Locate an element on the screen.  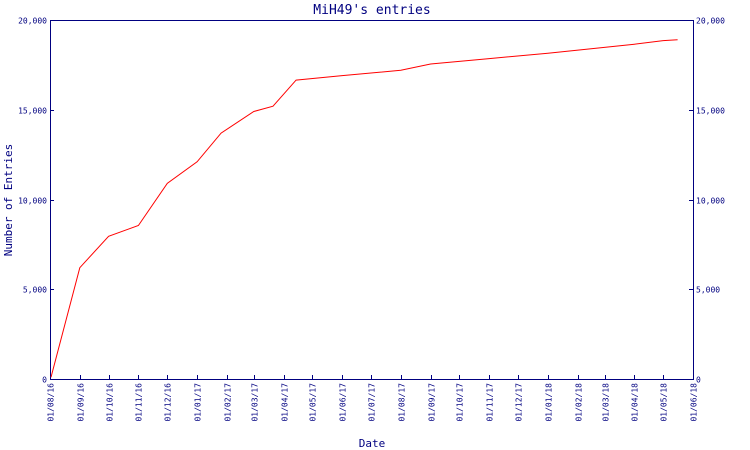
y-tick-label-right: 5,000 is located at coordinates (708, 290).